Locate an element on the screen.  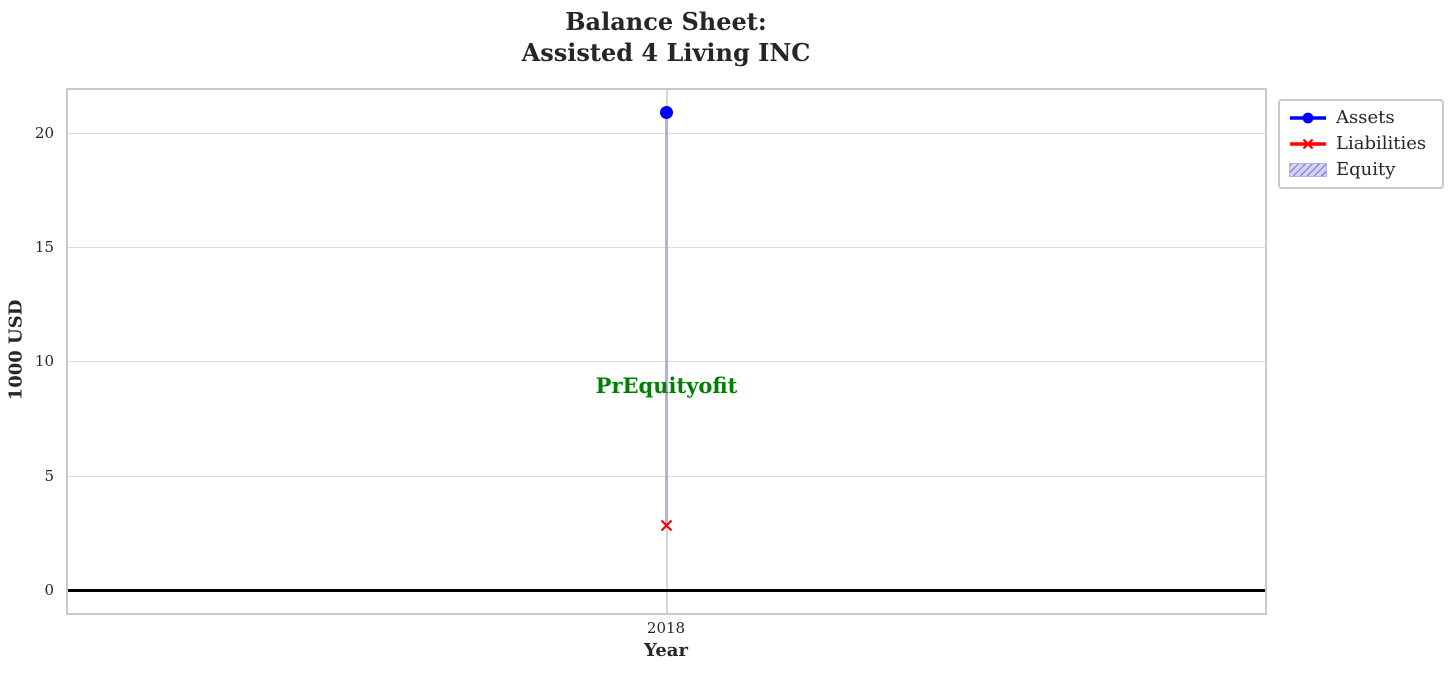
legend: Assets Liabilities Equity is located at coordinates (1361, 144).